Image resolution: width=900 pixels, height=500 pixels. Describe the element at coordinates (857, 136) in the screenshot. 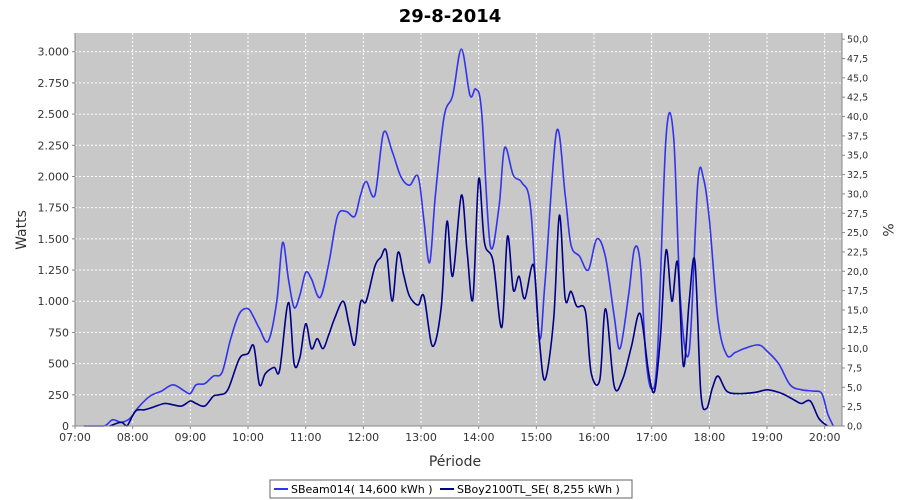

I see `y2-tick-label: 37,5` at that location.